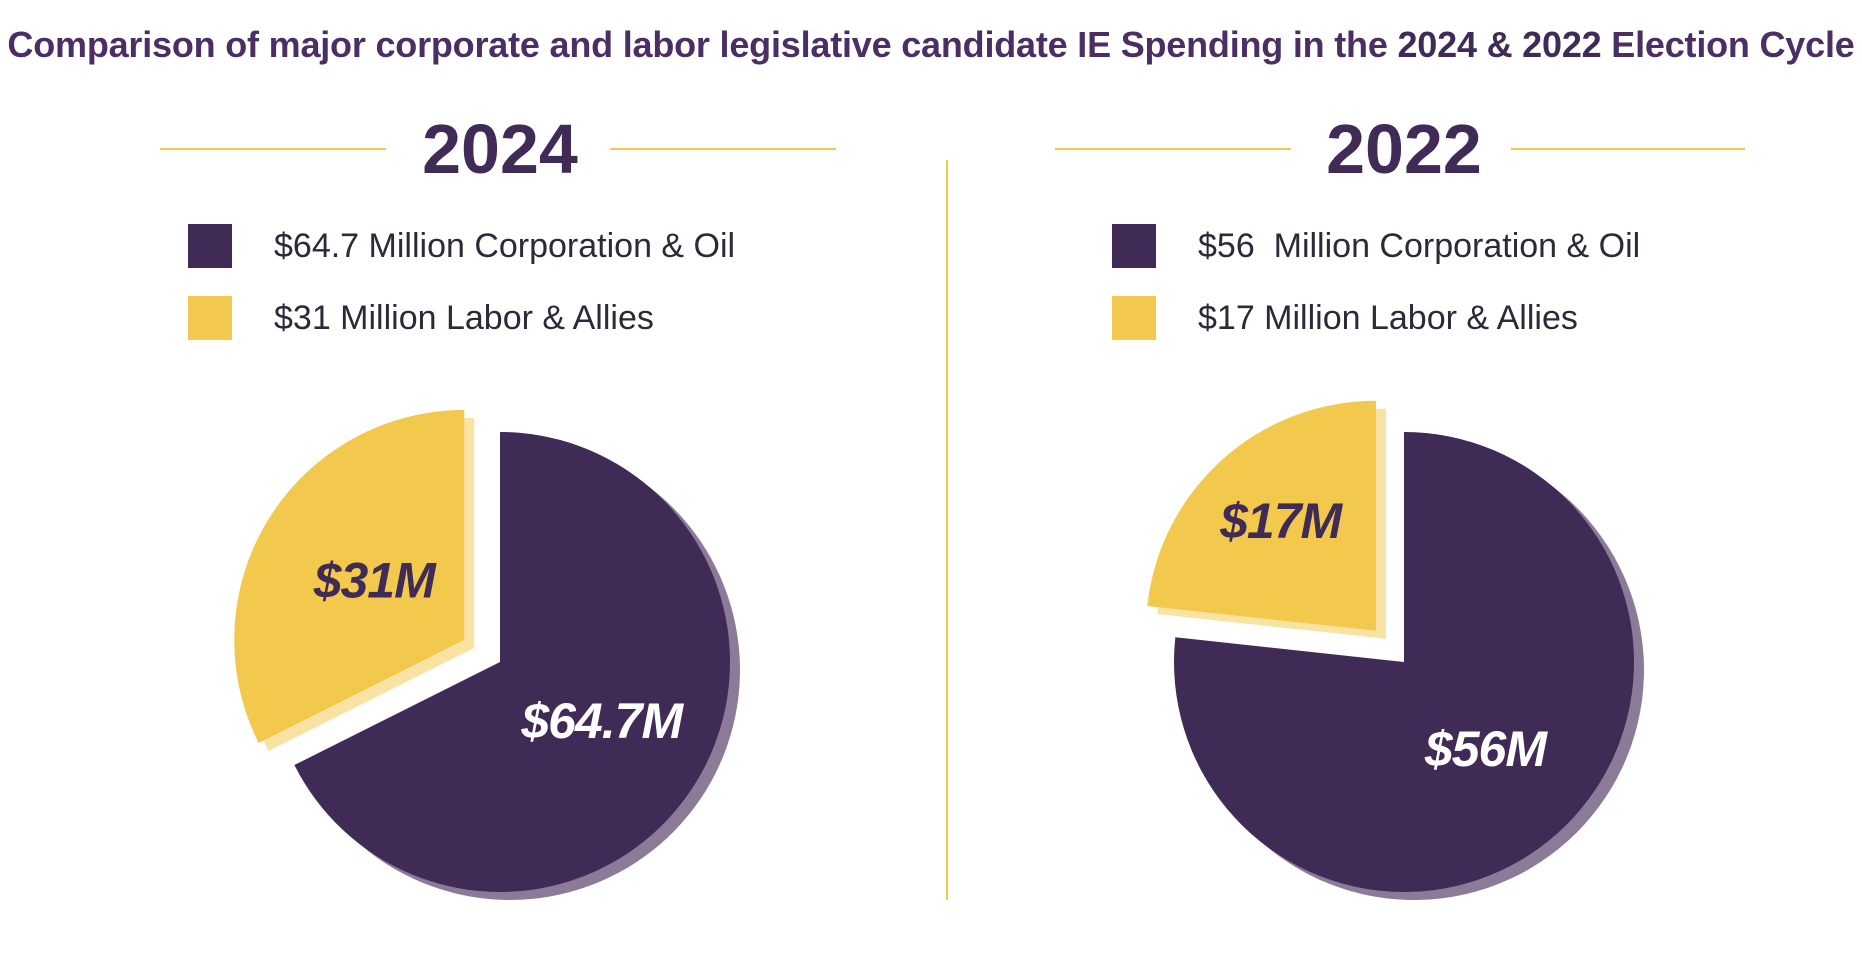 Image resolution: width=1862 pixels, height=954 pixels. Describe the element at coordinates (602, 721) in the screenshot. I see `slice-label-corporation: $64.7M` at that location.